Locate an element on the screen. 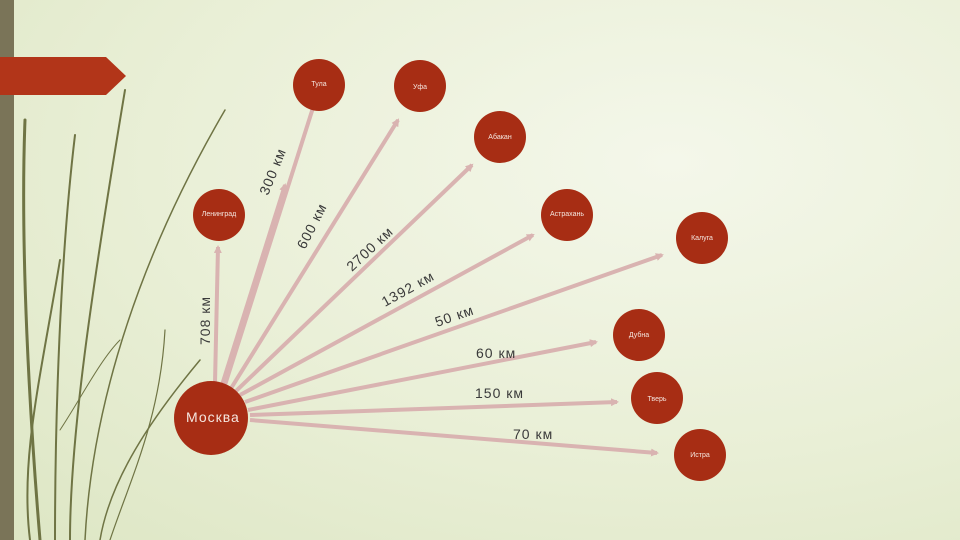  node-dubna is located at coordinates (639, 335).